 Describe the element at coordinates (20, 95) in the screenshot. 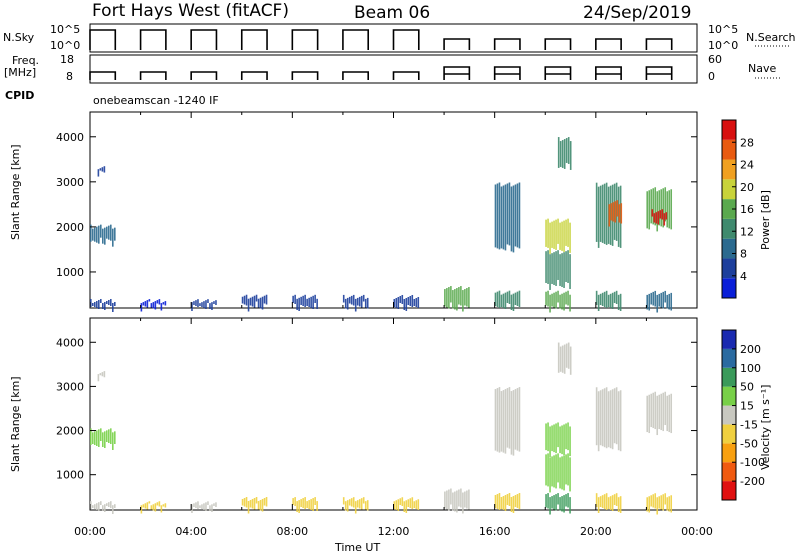

I see `cpid-label: CPID` at that location.